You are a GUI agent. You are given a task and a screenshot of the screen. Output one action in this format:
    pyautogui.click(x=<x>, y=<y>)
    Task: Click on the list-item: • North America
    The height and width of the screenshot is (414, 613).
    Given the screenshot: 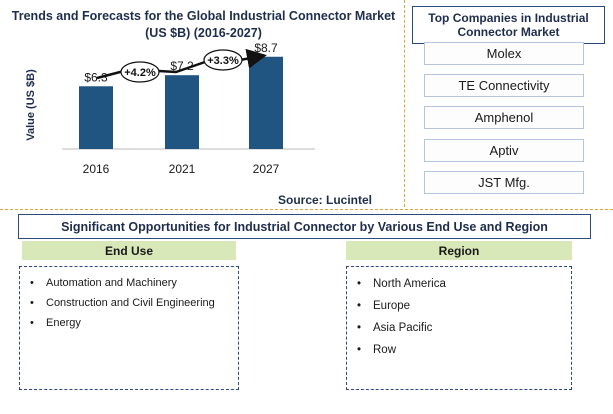 What is the action you would take?
    pyautogui.click(x=401, y=284)
    